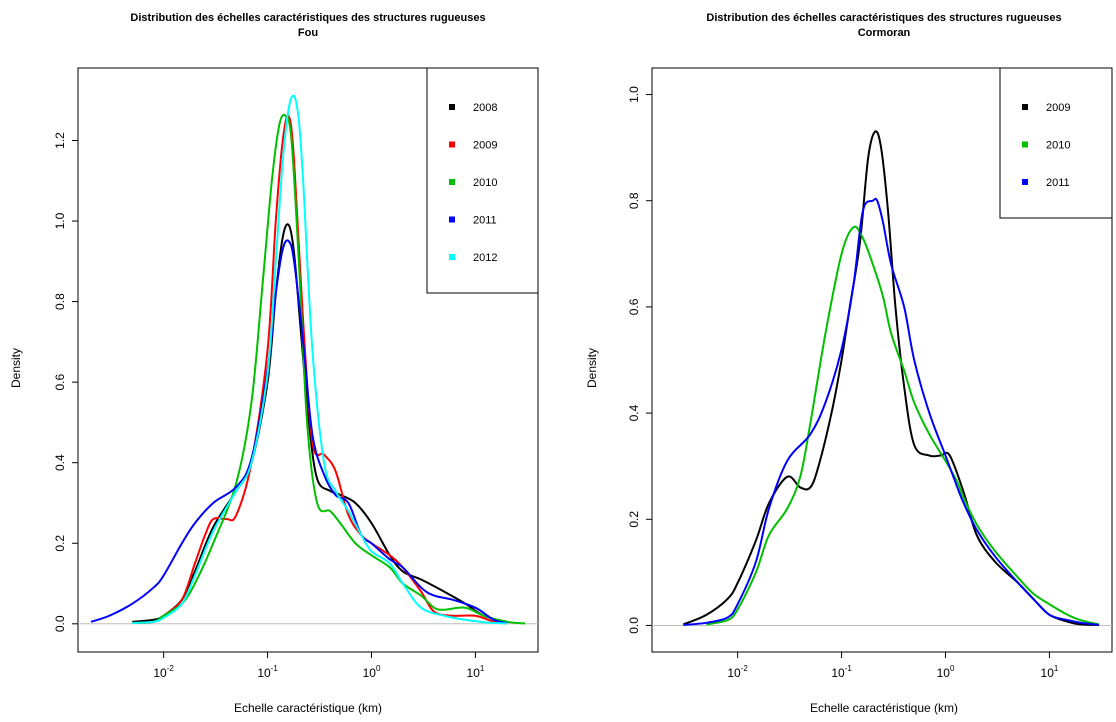  I want to click on legend: 2008 2009 2010 2011 2012, so click(482, 180).